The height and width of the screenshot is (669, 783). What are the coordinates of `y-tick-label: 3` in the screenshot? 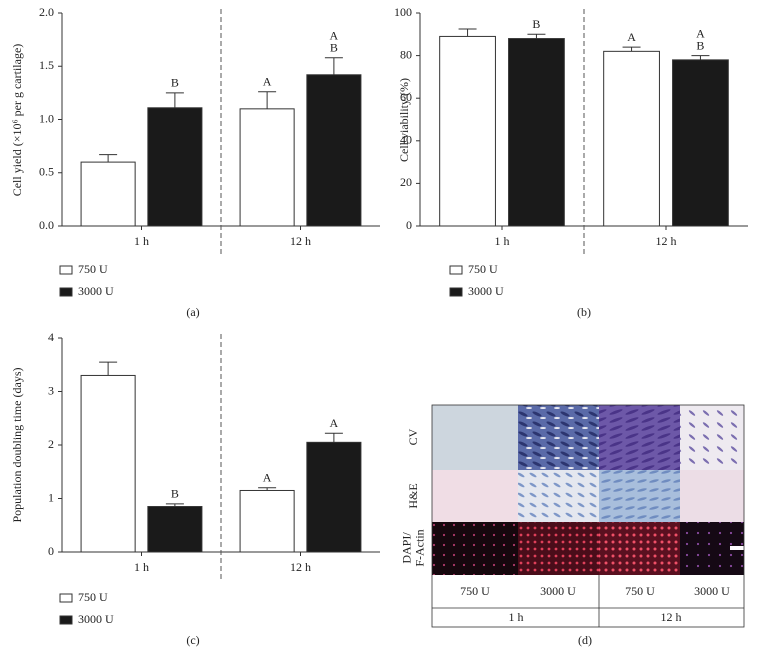 It's located at (51, 390).